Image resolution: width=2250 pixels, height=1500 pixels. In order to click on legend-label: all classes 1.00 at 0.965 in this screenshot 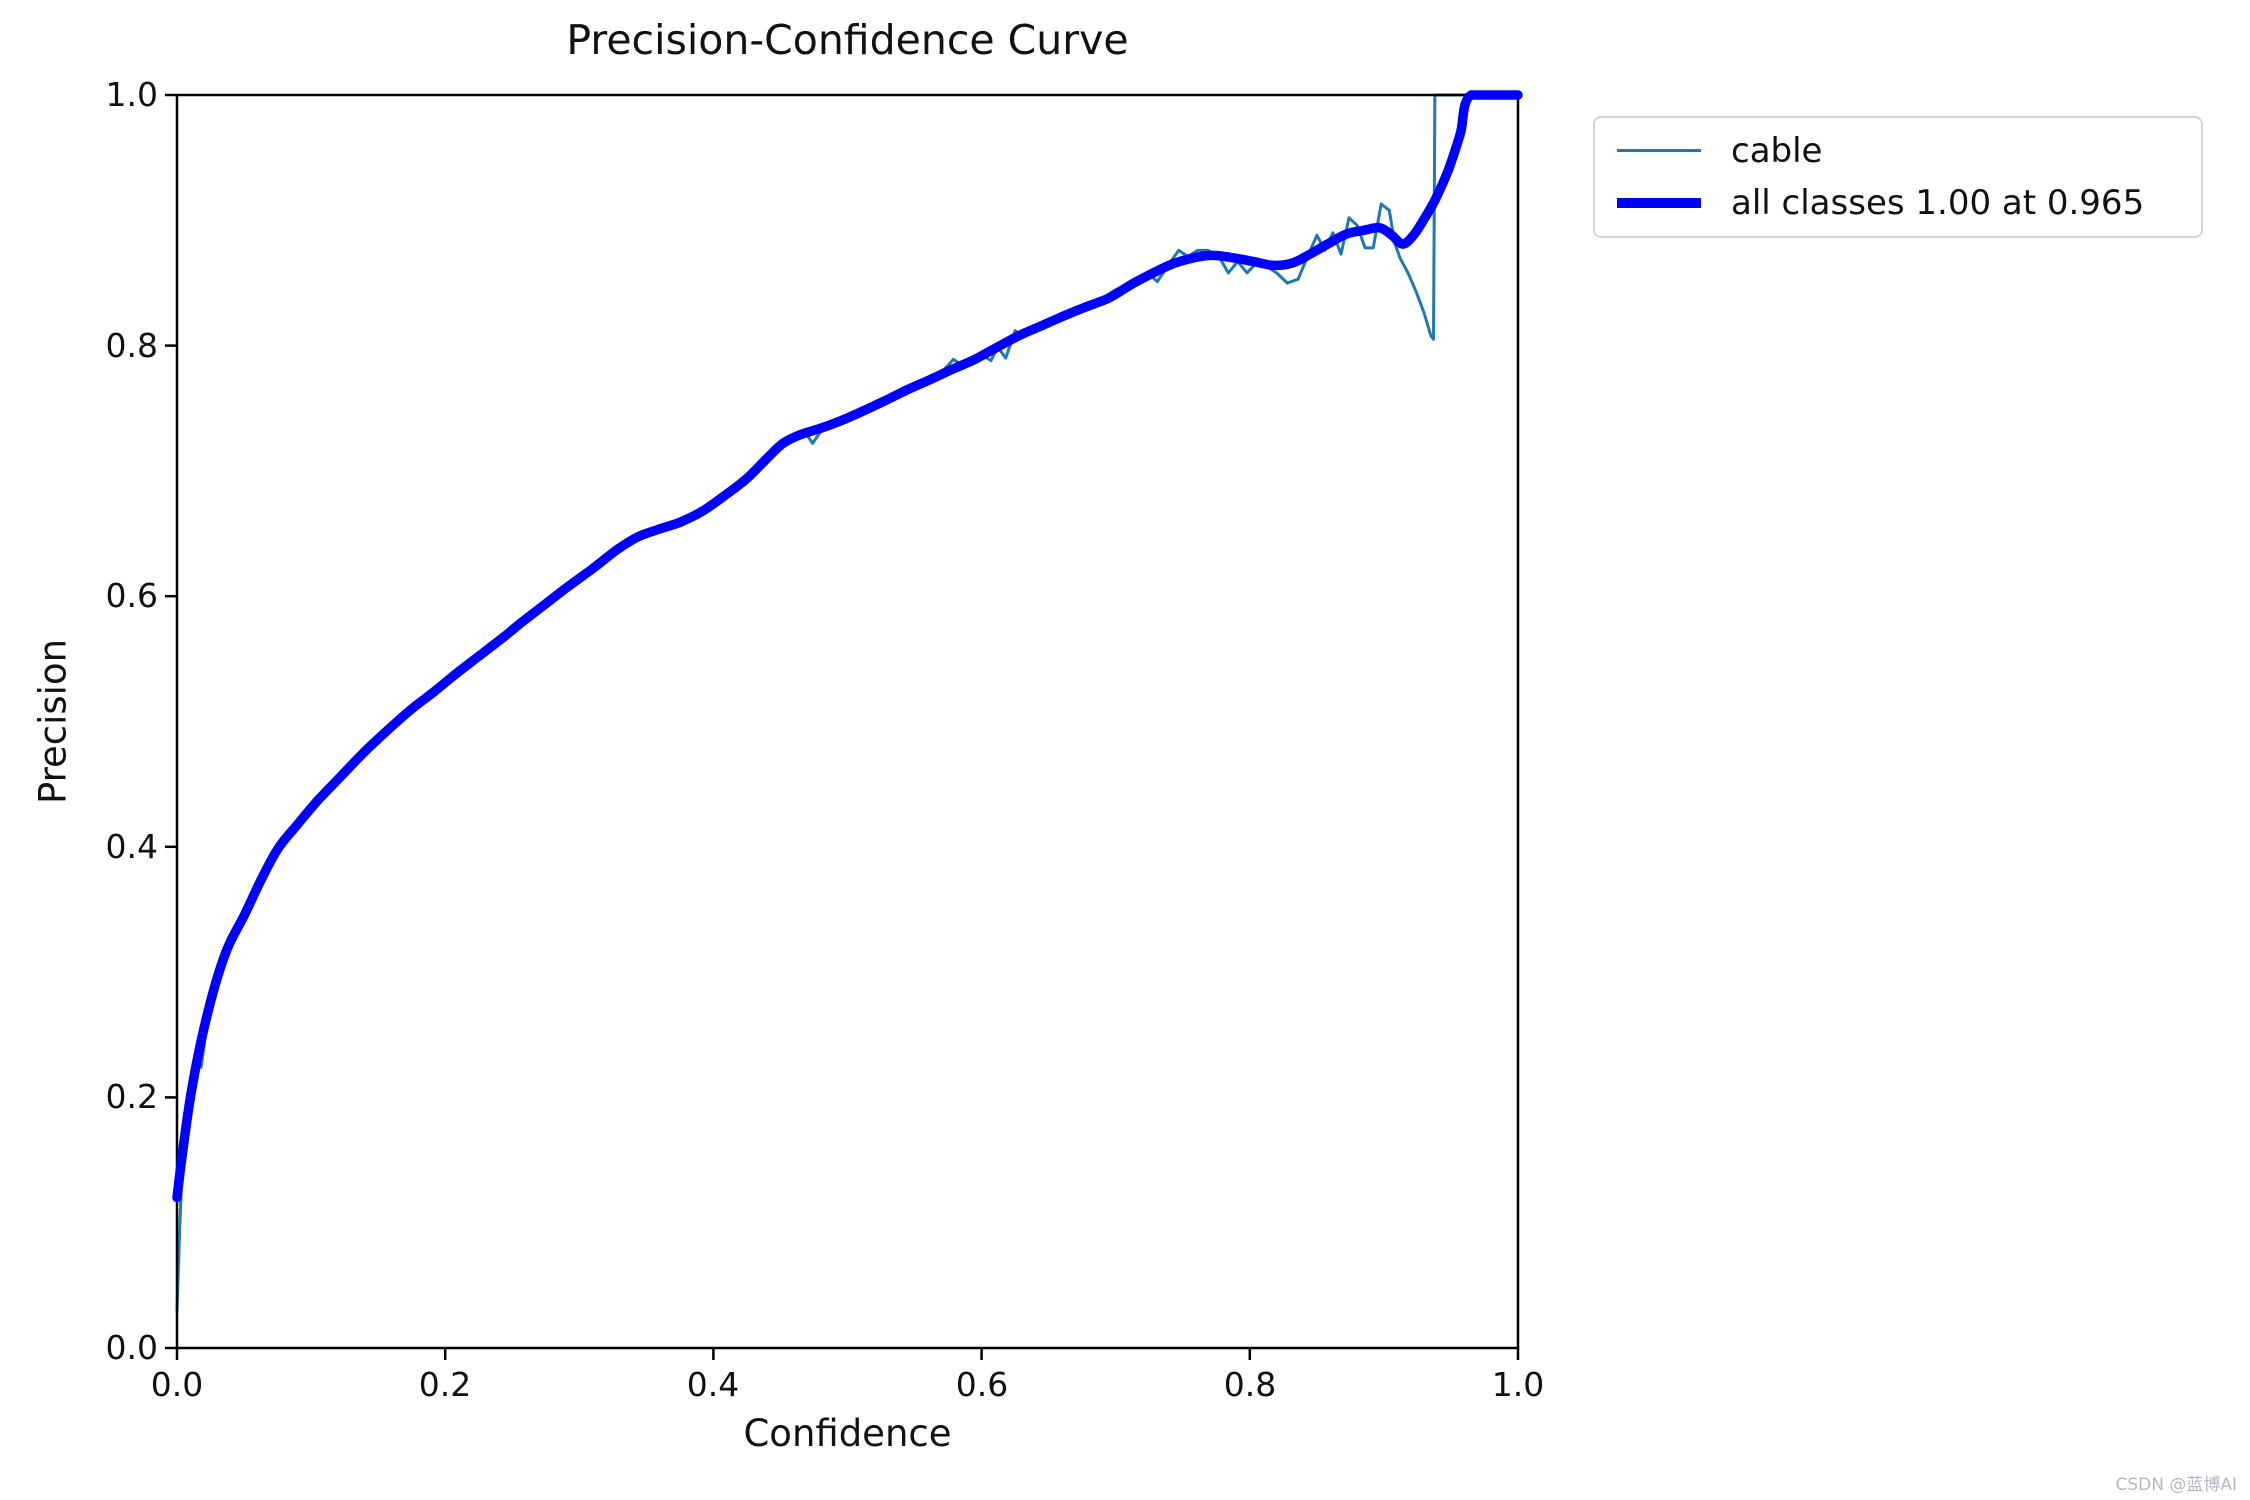, I will do `click(1938, 203)`.